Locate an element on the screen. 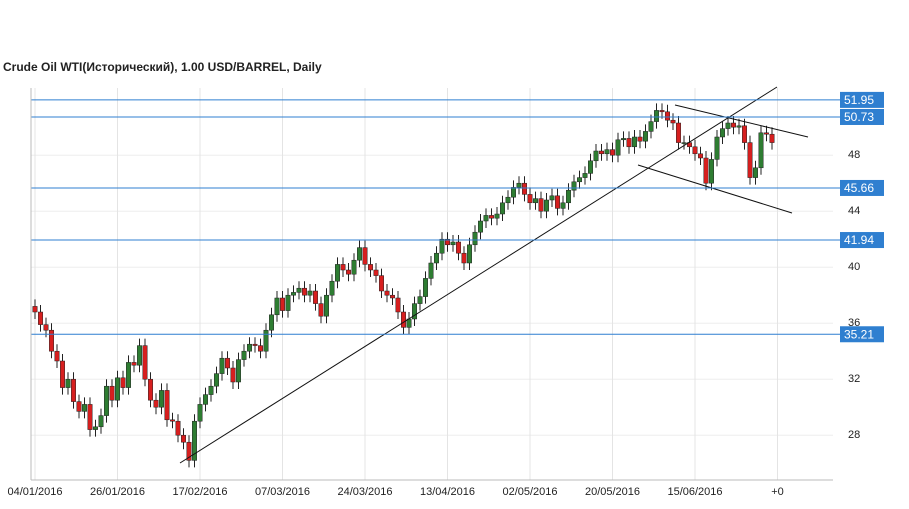 Image resolution: width=909 pixels, height=509 pixels. x-tick-label: 15/06/2016 is located at coordinates (694, 492).